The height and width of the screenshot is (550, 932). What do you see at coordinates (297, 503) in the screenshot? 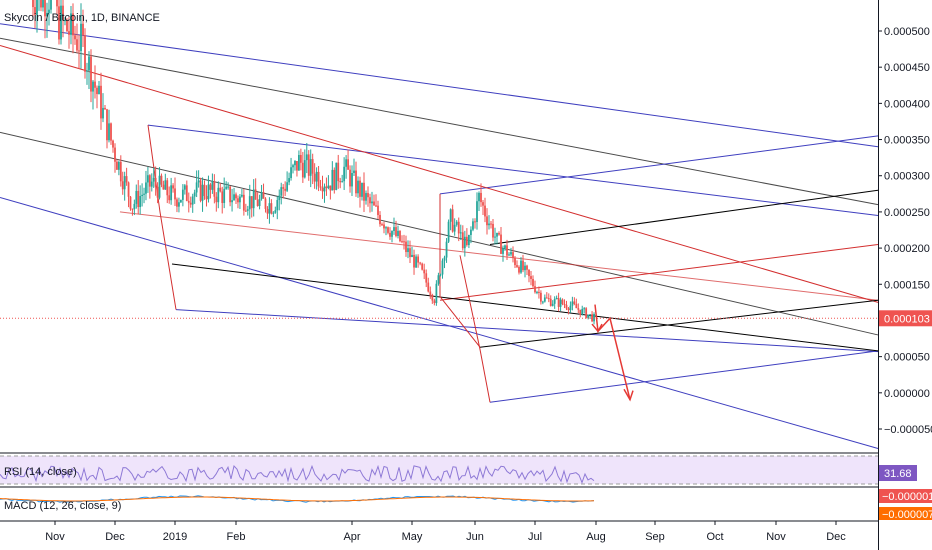
I see `macd-pane: MACD (12, 26, close, 9)` at bounding box center [297, 503].